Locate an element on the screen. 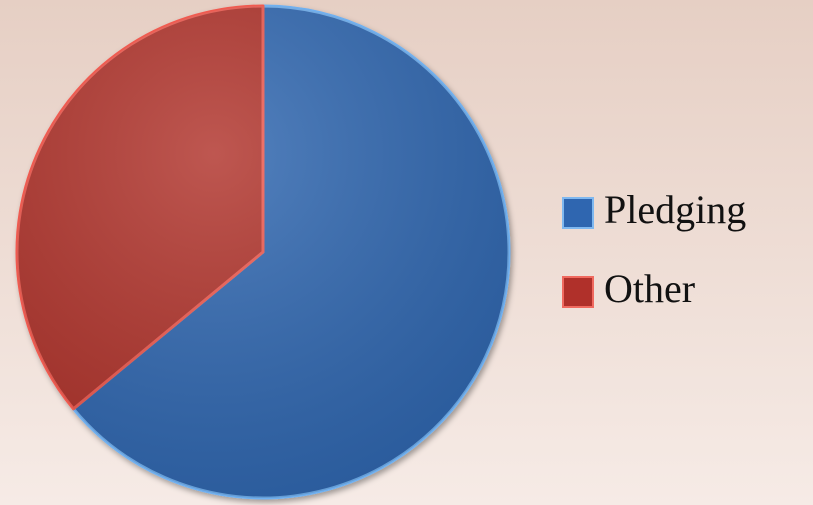  legend: Pledging Other is located at coordinates (654, 249).